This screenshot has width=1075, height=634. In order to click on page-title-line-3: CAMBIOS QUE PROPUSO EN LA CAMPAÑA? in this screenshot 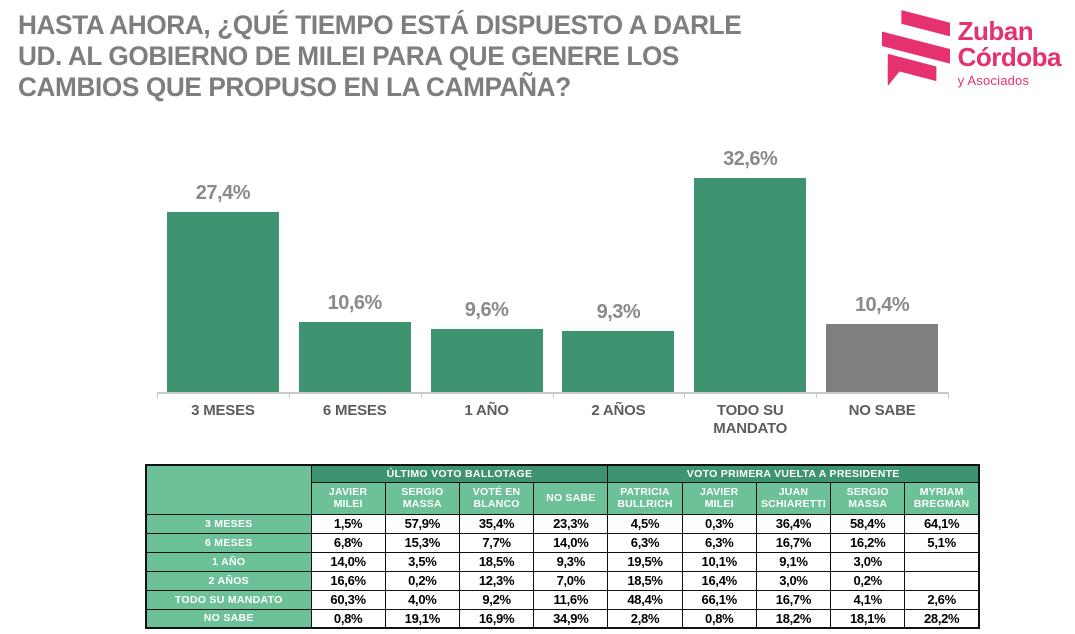, I will do `click(294, 87)`.